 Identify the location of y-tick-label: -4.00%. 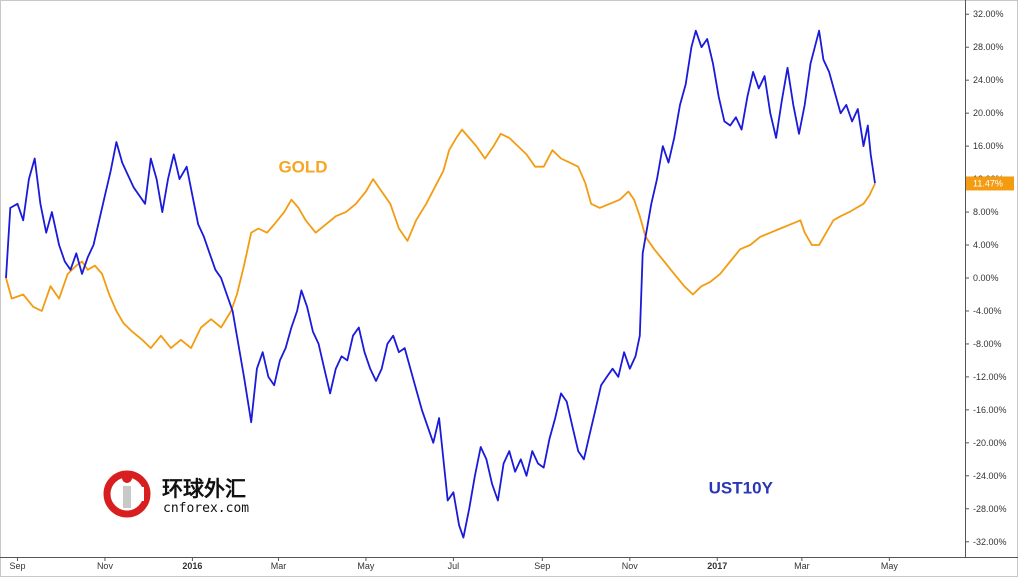
(987, 311).